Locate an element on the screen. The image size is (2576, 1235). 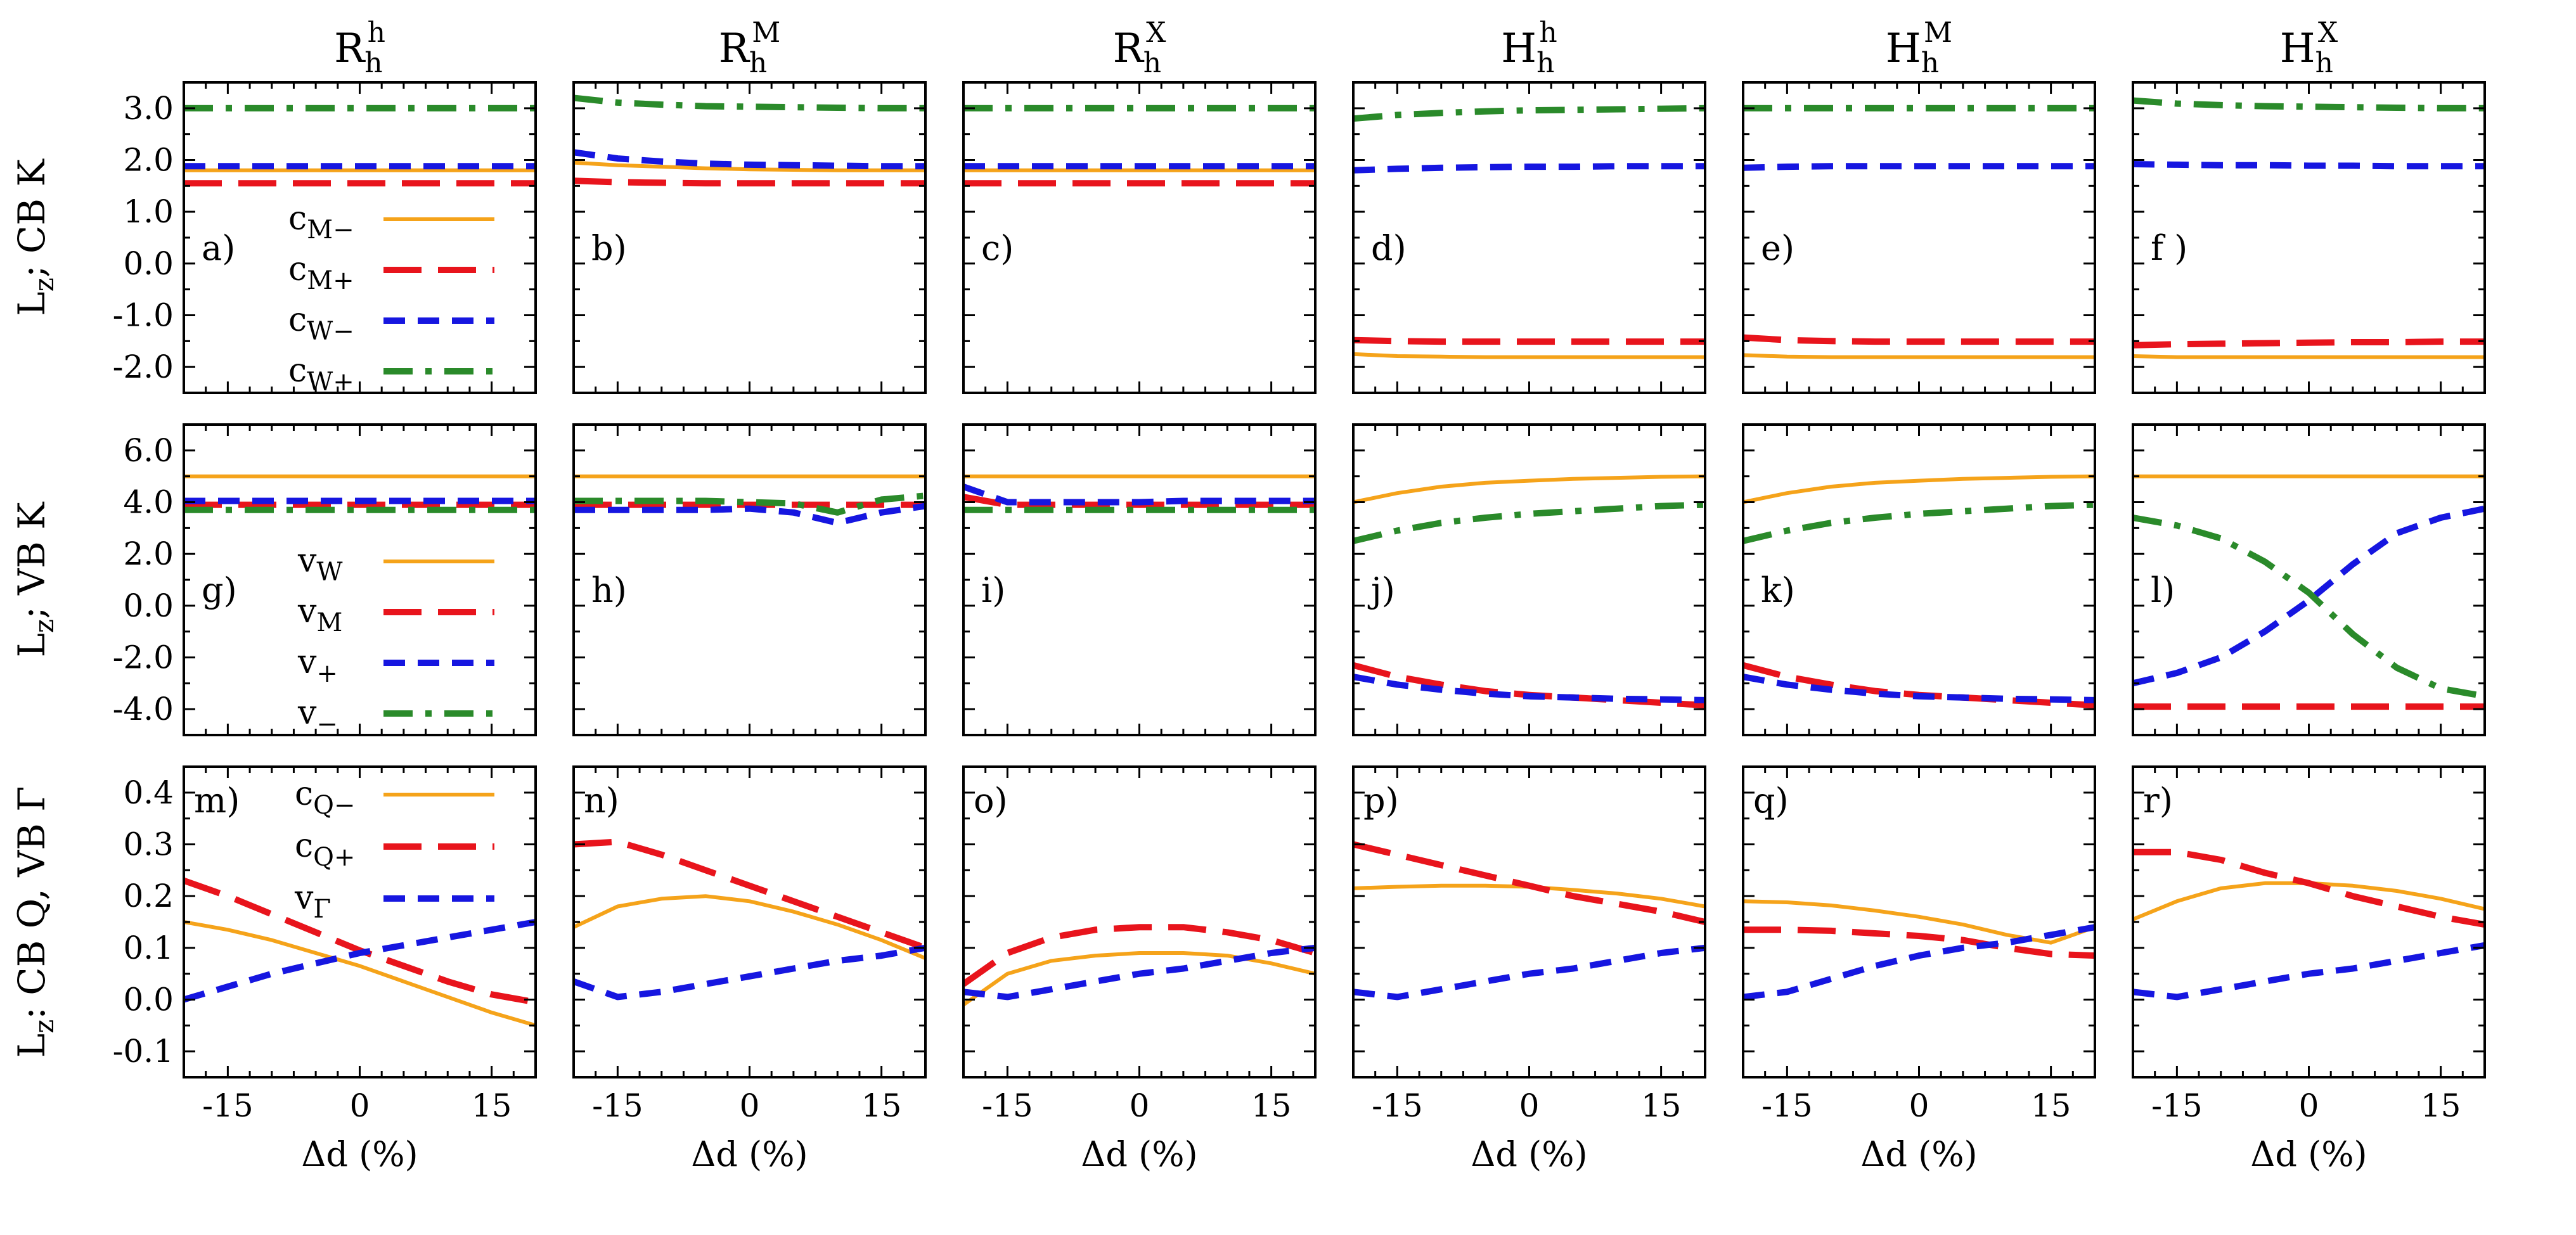
legend-label: v− is located at coordinates (317, 716).